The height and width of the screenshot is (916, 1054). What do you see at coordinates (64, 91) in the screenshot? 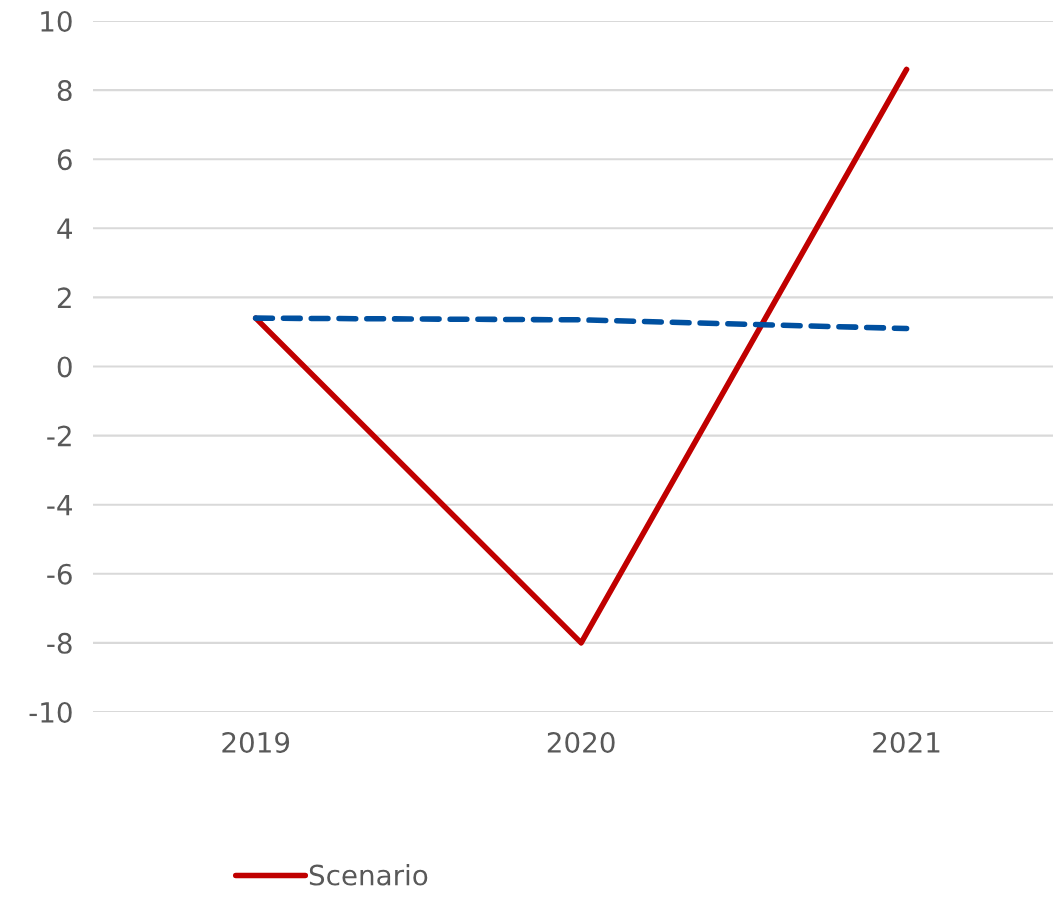
I see `y-tick-label: 8` at bounding box center [64, 91].